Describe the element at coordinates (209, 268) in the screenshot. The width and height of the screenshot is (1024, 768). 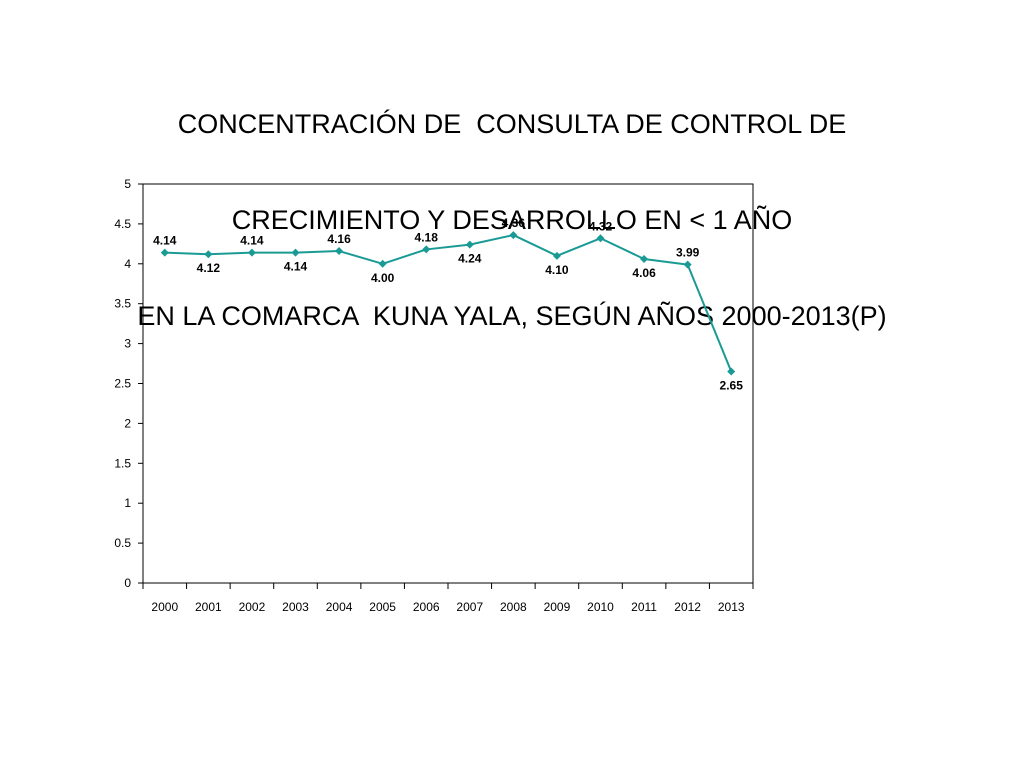
I see `data-label: 4.12` at that location.